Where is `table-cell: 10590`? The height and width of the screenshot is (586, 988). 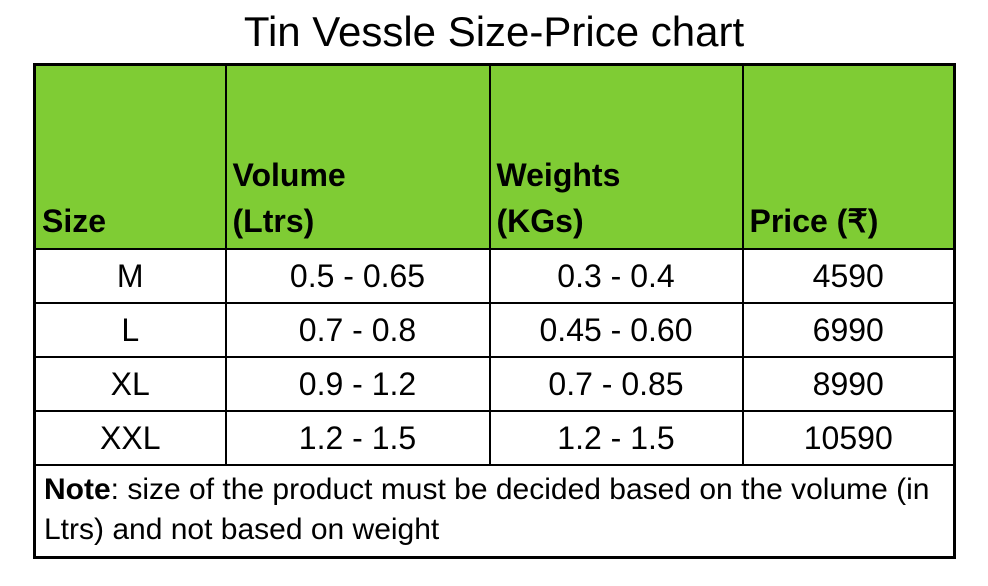 table-cell: 10590 is located at coordinates (848, 438).